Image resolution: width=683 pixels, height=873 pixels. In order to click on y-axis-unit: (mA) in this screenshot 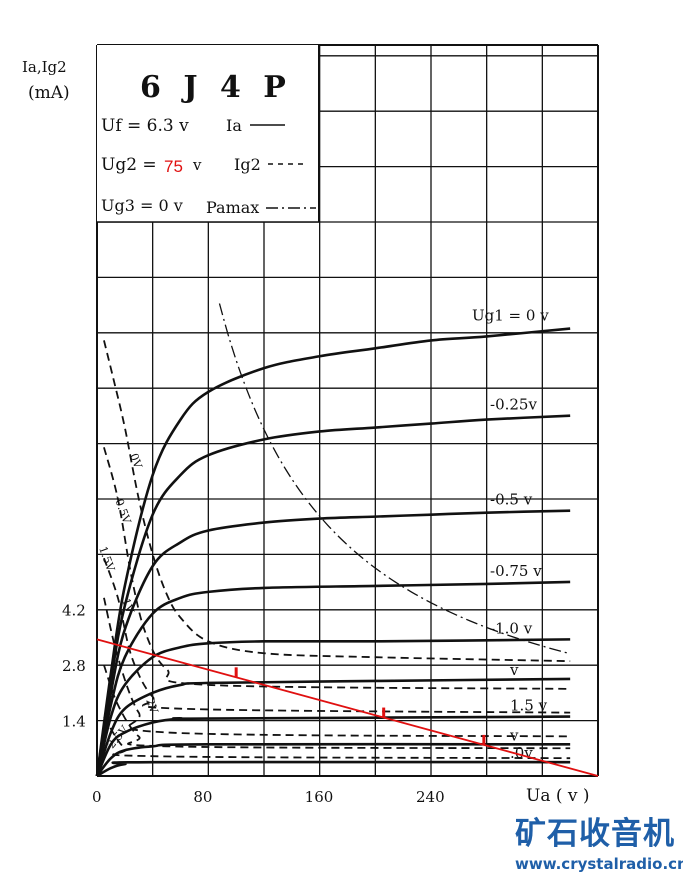, I will do `click(49, 93)`.